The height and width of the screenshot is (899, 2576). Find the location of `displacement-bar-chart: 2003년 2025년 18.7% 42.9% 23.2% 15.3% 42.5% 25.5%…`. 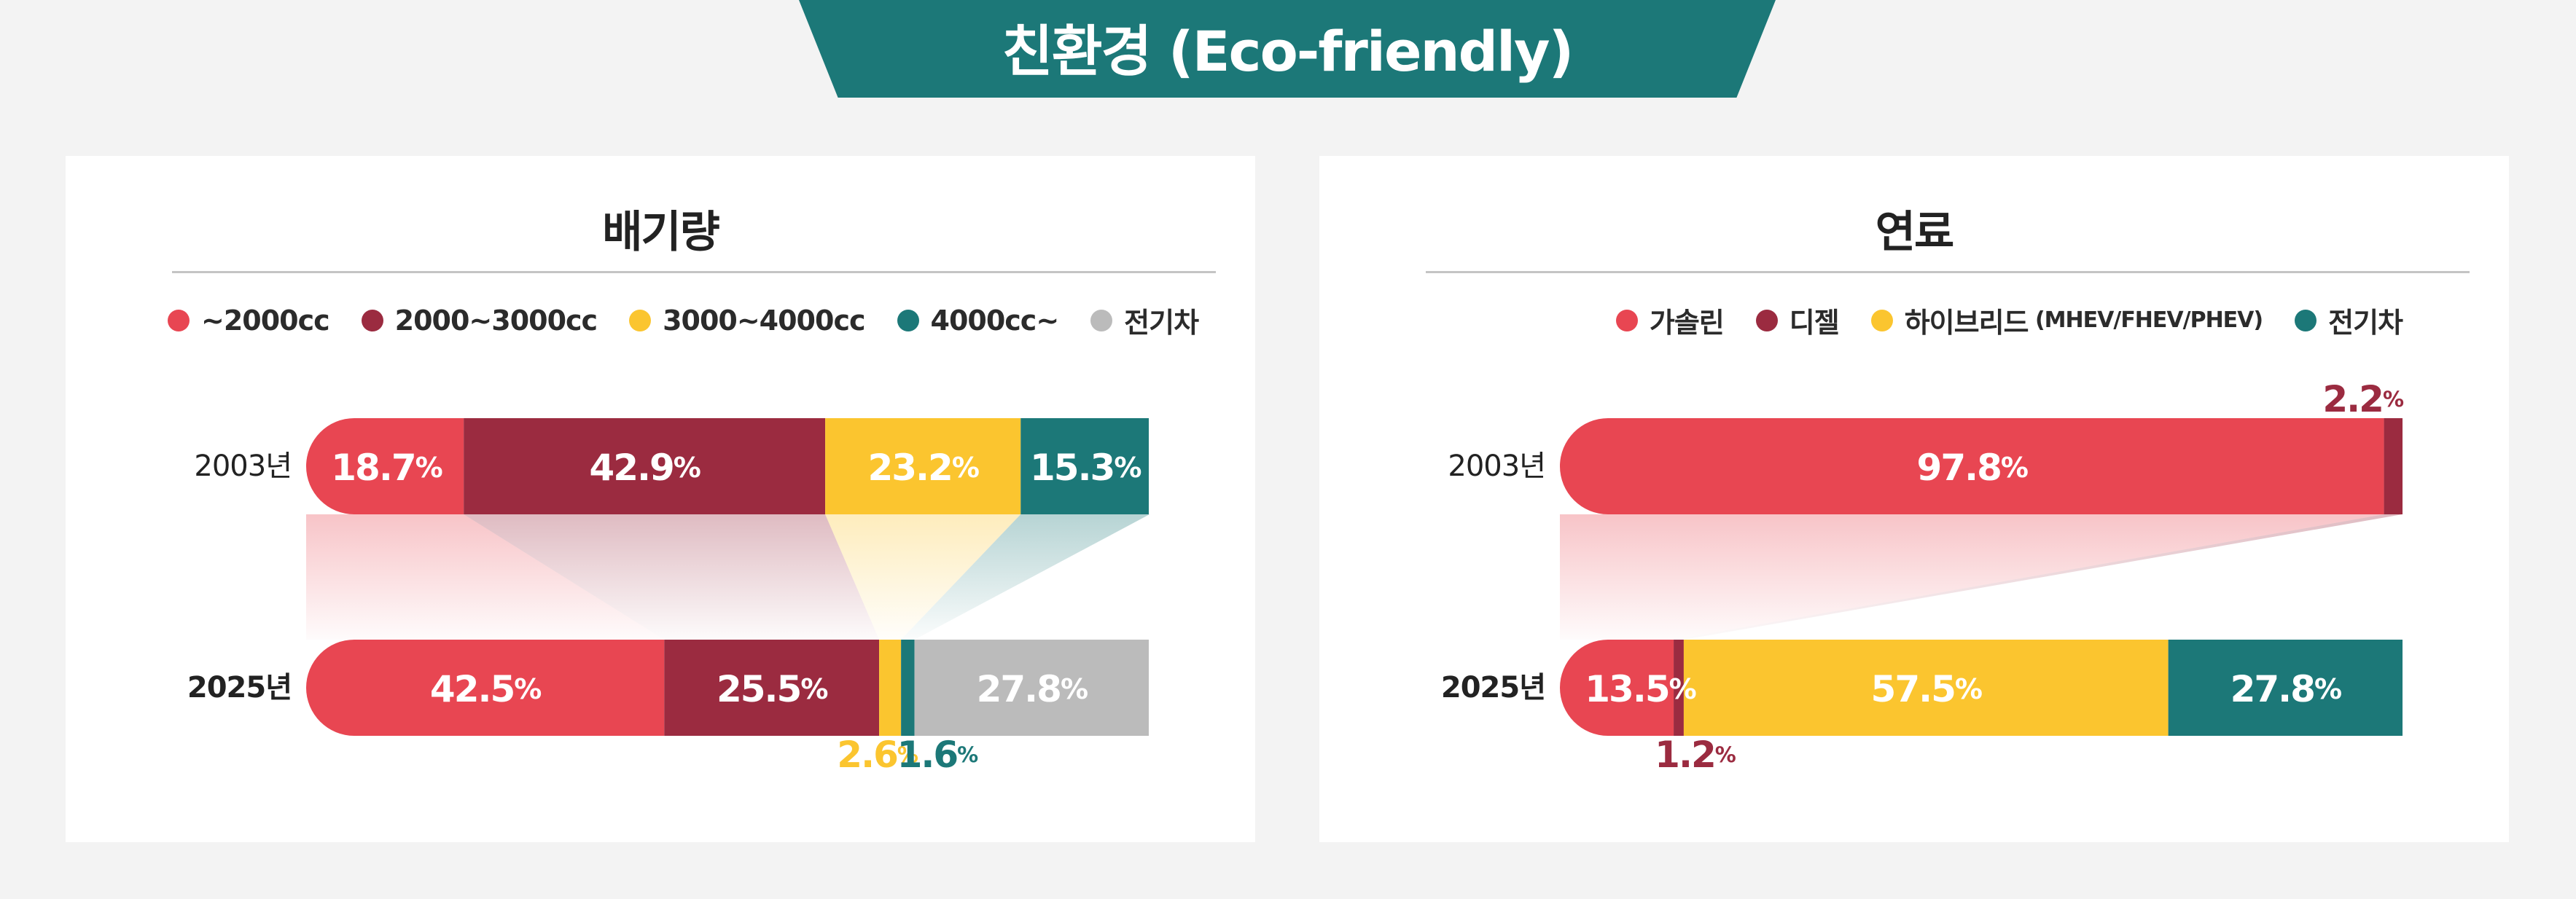

displacement-bar-chart: 2003년 2025년 18.7% 42.9% 23.2% 15.3% 42.5% 25.5%… is located at coordinates (668, 597).